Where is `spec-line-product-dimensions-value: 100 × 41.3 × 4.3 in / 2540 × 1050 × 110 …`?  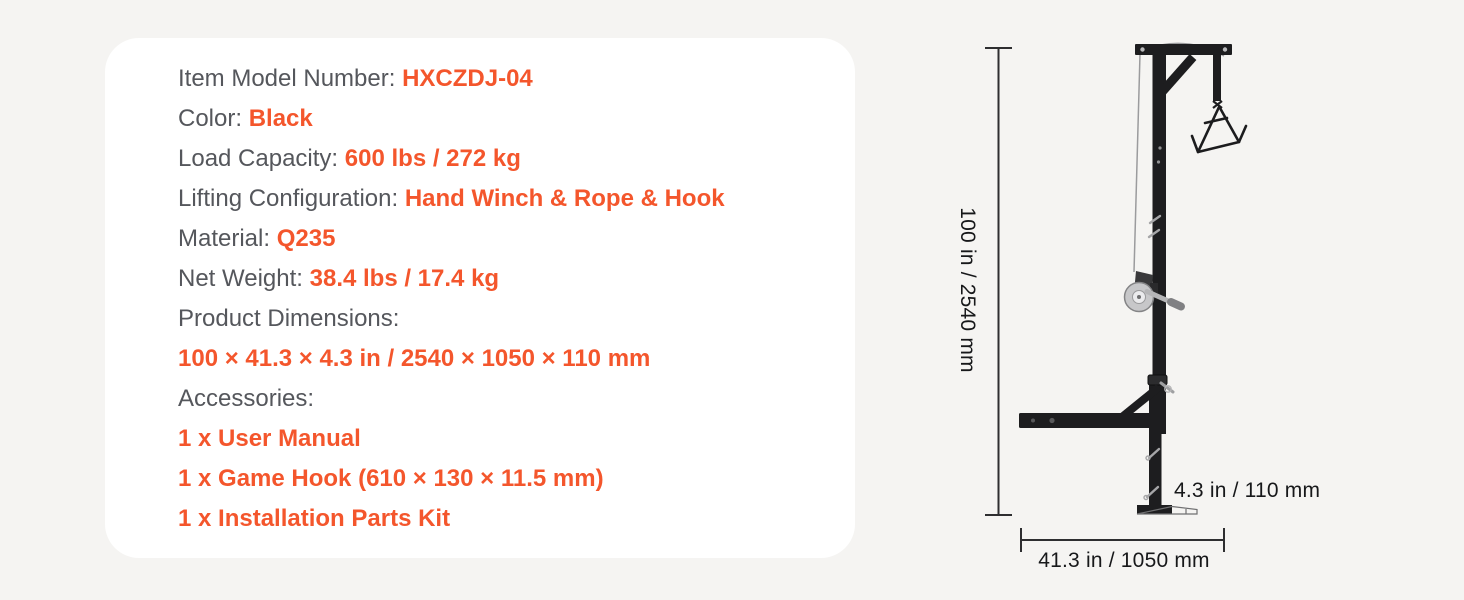
spec-line-product-dimensions-value: 100 × 41.3 × 4.3 in / 2540 × 1050 × 110 … is located at coordinates (502, 359).